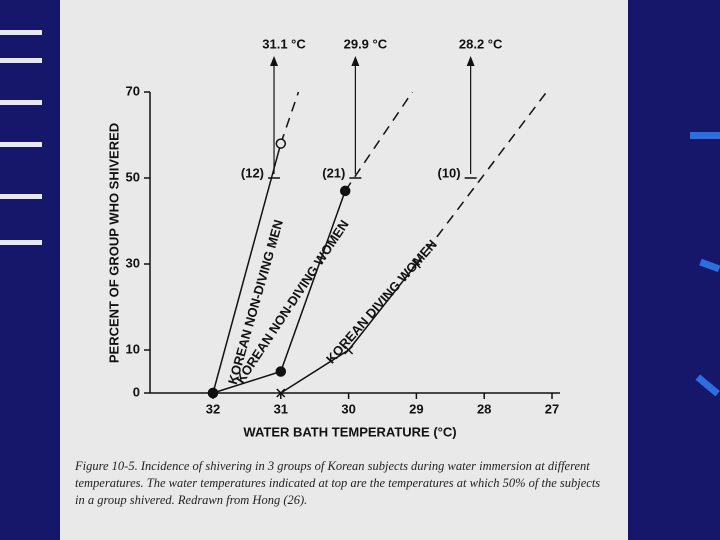 This screenshot has height=540, width=720. Describe the element at coordinates (449, 172) in the screenshot. I see `n-label: (10)` at that location.